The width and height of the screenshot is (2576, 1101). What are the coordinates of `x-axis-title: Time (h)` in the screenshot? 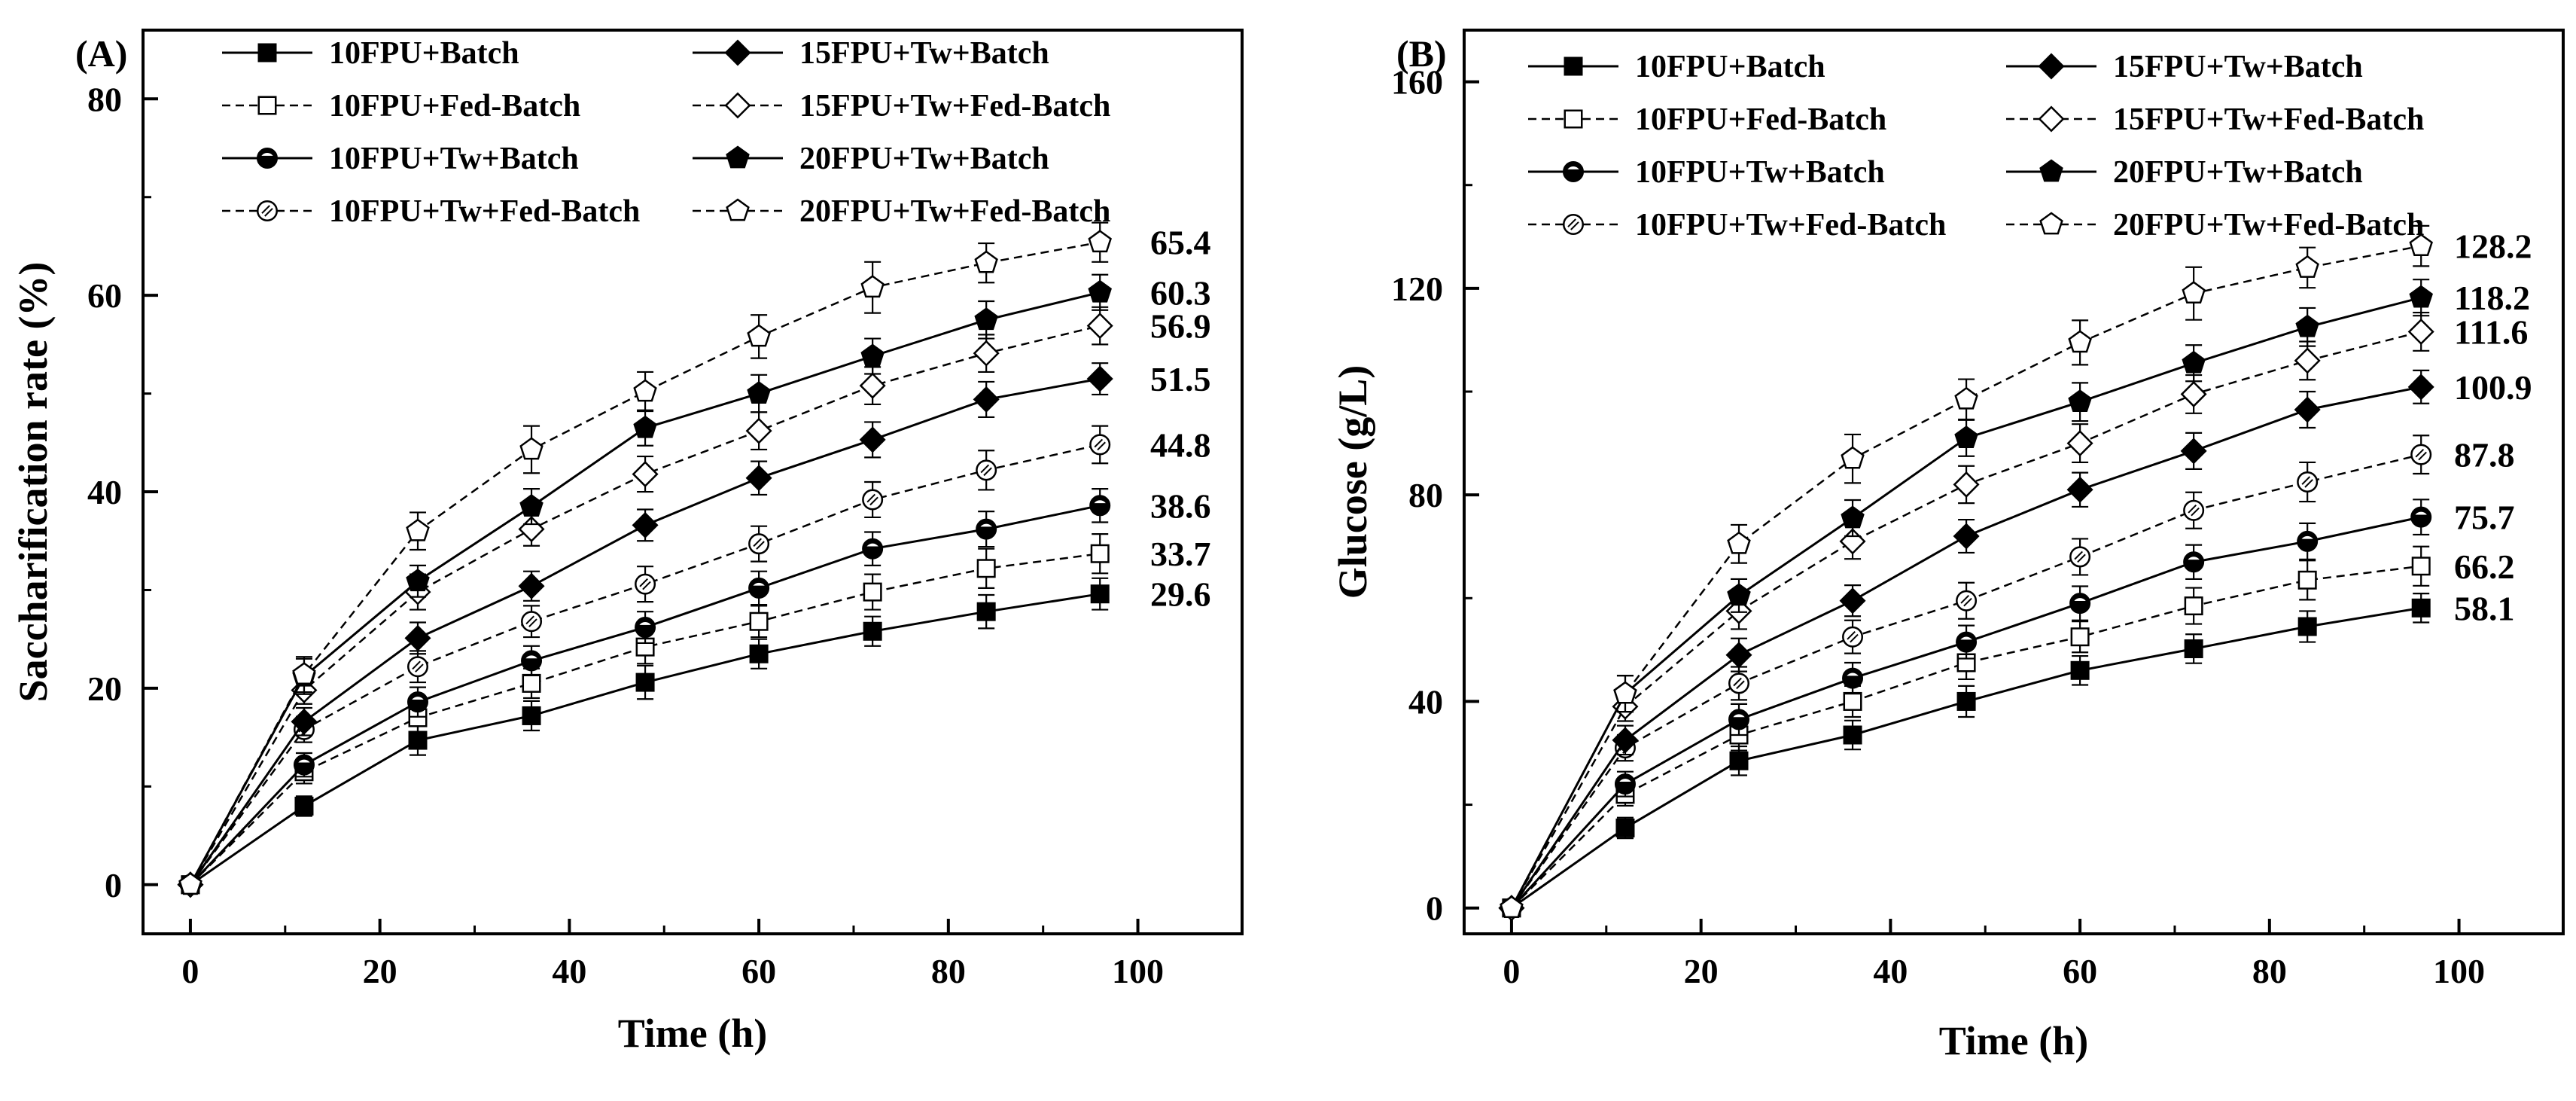 It's located at (693, 1034).